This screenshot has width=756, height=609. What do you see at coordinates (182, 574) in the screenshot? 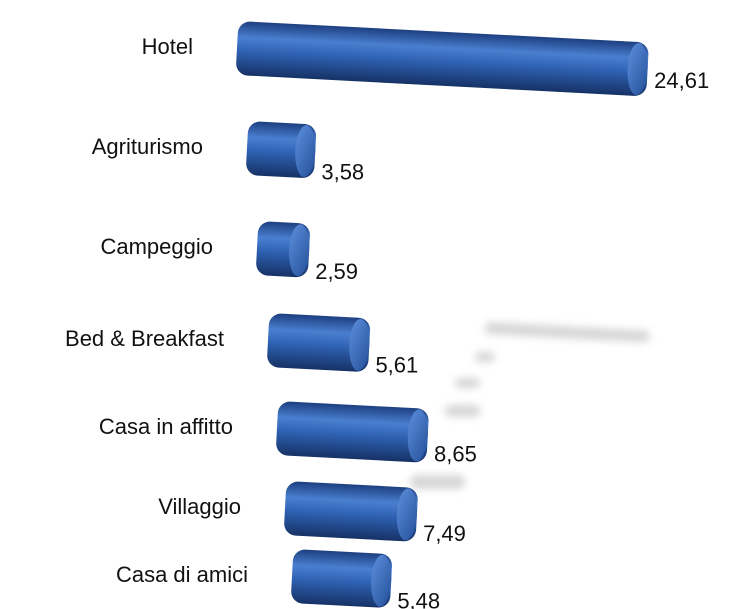
I see `y-tick-label: Casa di amici` at bounding box center [182, 574].